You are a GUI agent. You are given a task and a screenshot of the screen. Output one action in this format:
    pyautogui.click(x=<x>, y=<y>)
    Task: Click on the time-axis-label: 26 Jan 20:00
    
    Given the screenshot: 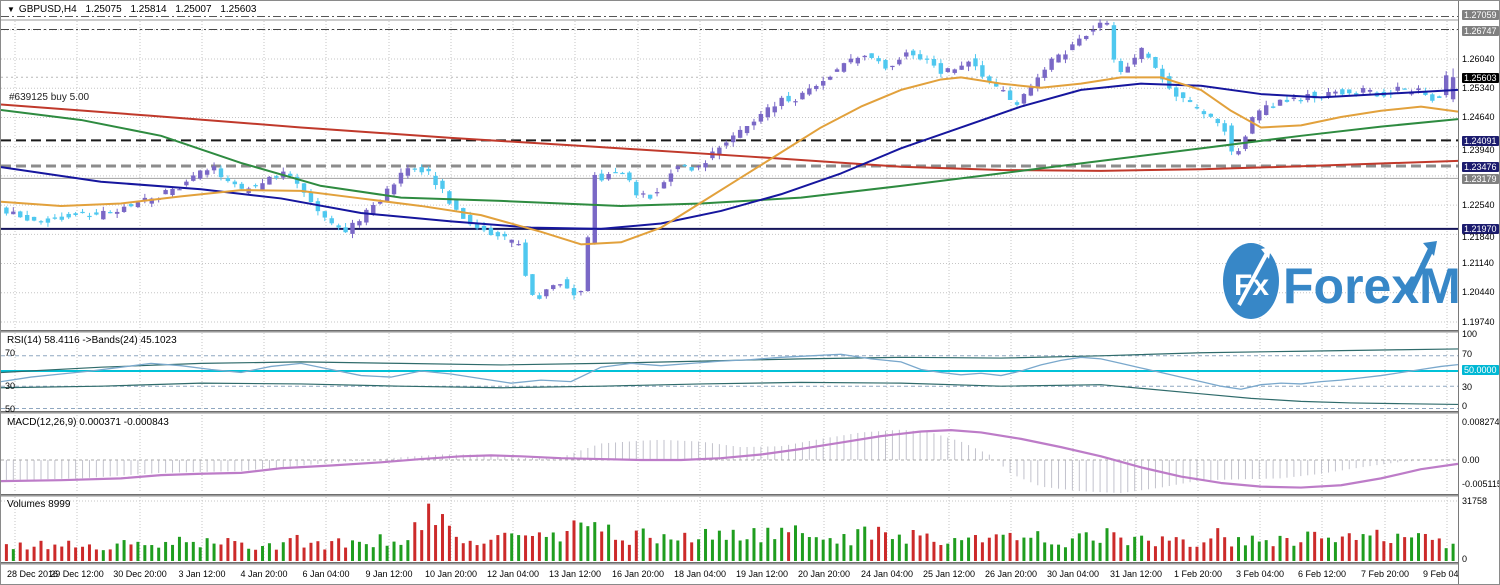 What is the action you would take?
    pyautogui.click(x=1011, y=574)
    